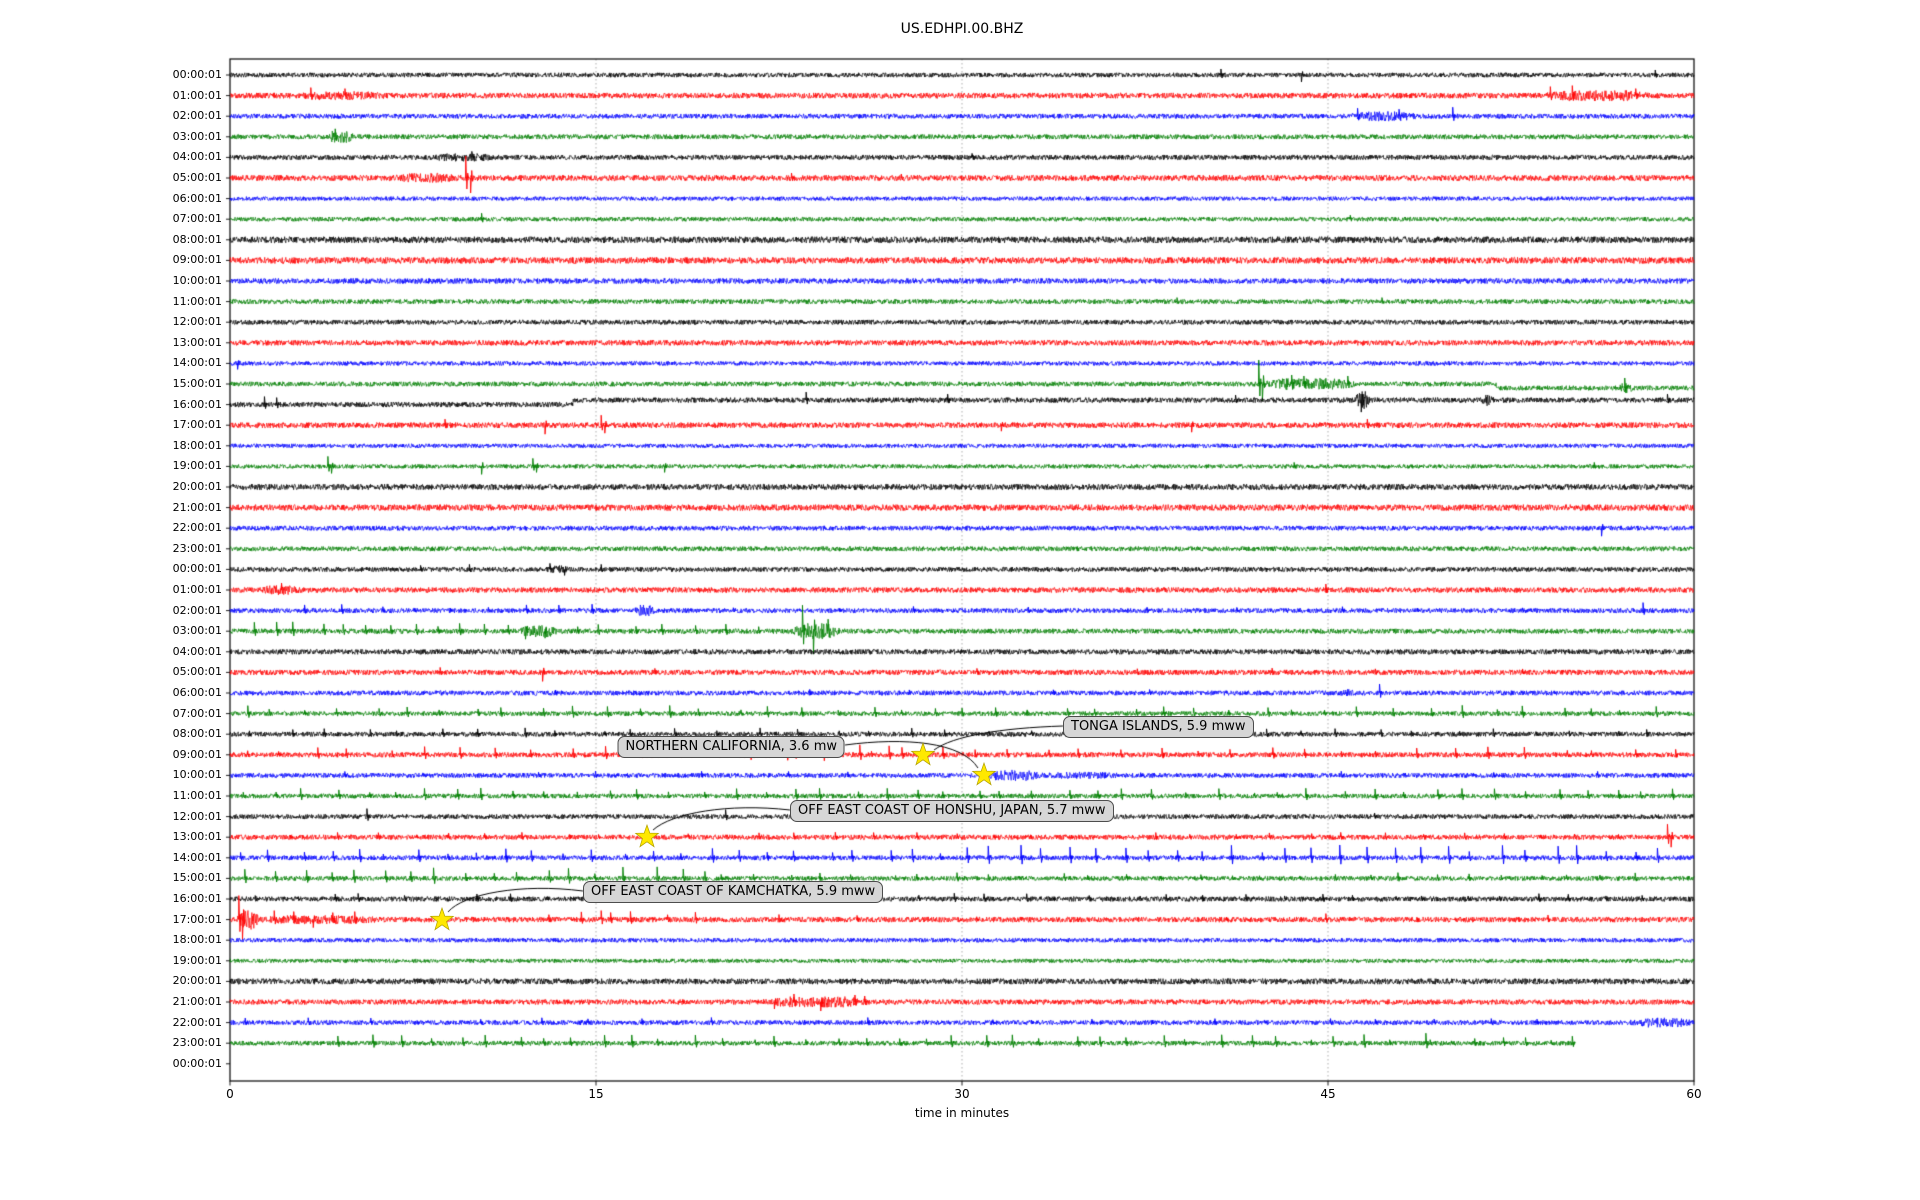  Describe the element at coordinates (962, 29) in the screenshot. I see `chart-title: US.EDHPI.00.BHZ` at that location.